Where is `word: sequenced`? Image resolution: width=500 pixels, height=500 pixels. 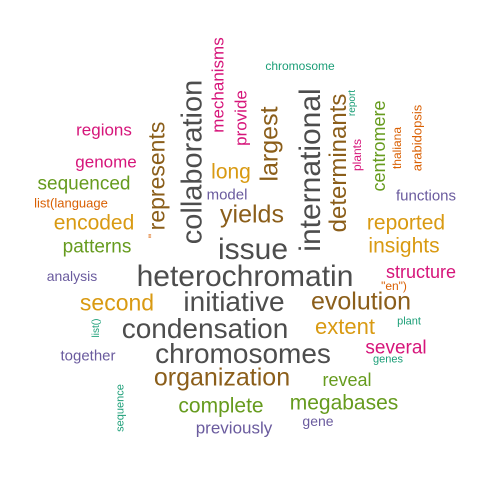 word: sequenced is located at coordinates (84, 184).